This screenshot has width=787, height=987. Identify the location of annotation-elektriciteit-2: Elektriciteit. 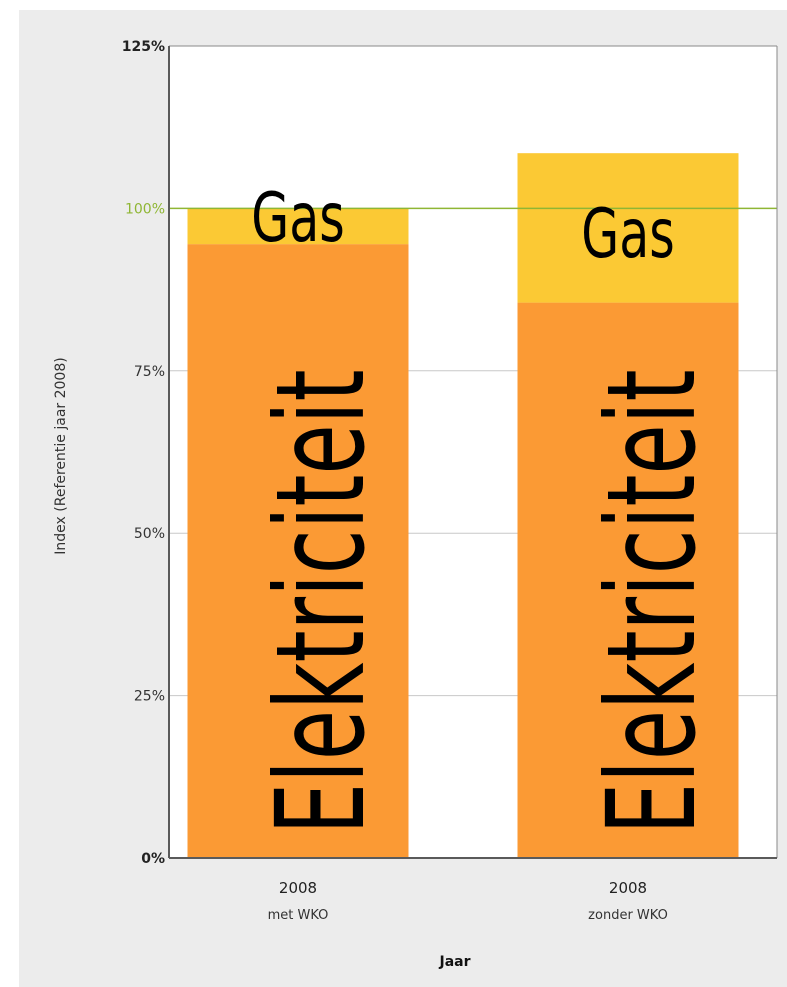
(653, 601).